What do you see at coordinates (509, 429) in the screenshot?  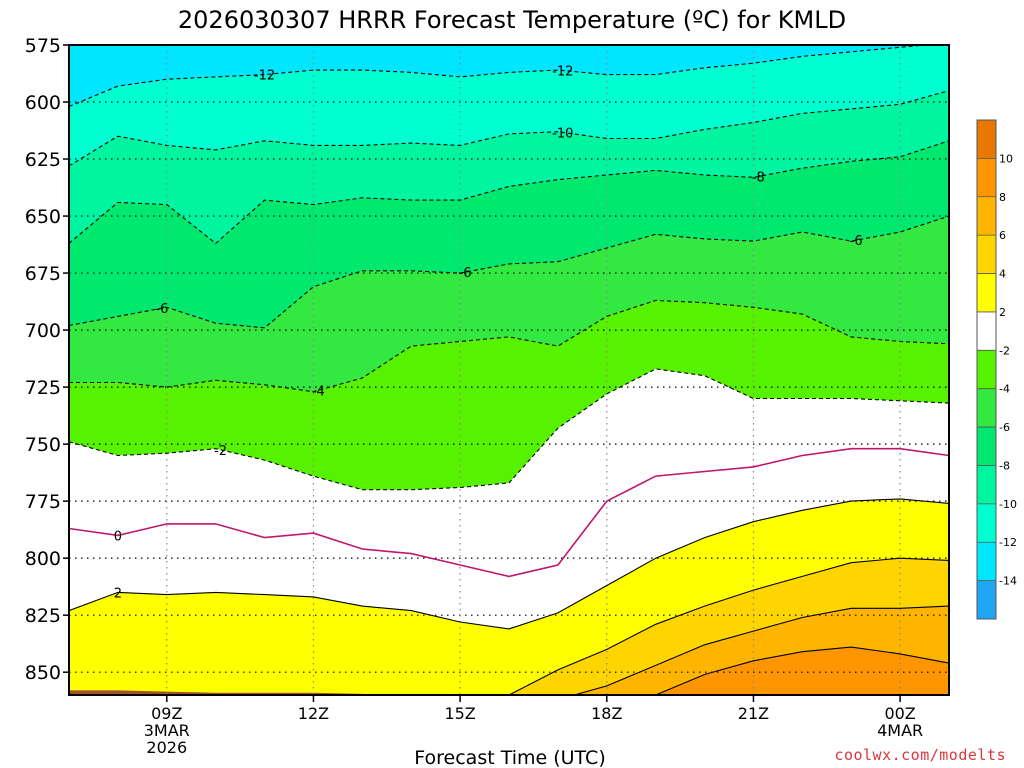 I see `contour-line--2` at bounding box center [509, 429].